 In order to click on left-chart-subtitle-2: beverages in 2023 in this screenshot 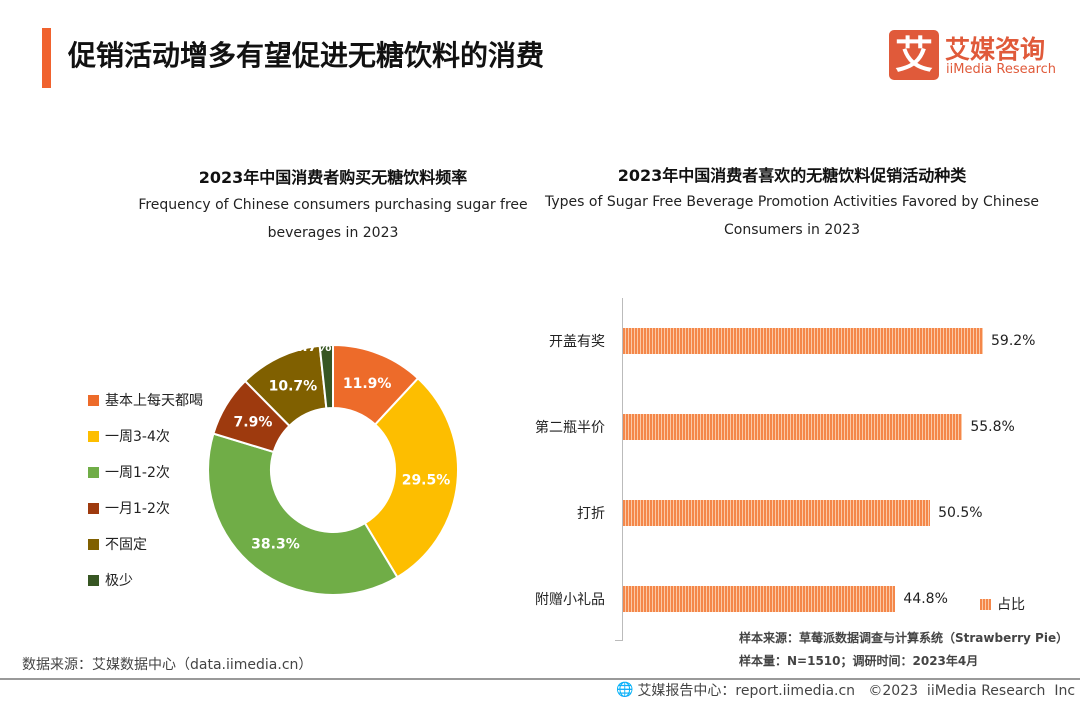, I will do `click(333, 233)`.